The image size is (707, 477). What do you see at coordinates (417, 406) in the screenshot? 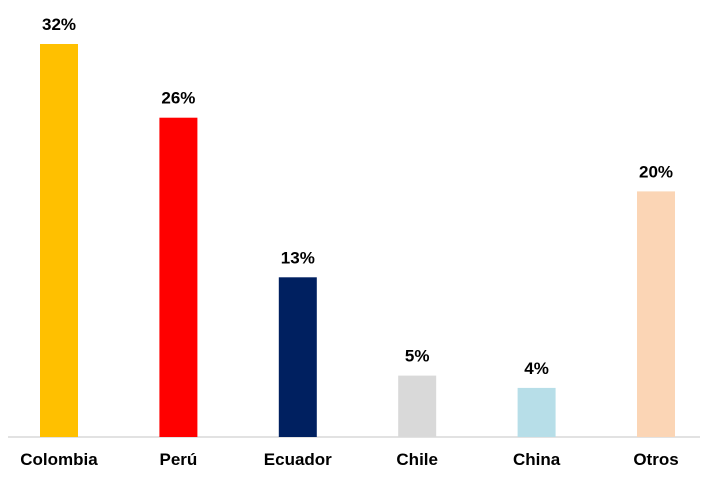
I see `bar-chile` at bounding box center [417, 406].